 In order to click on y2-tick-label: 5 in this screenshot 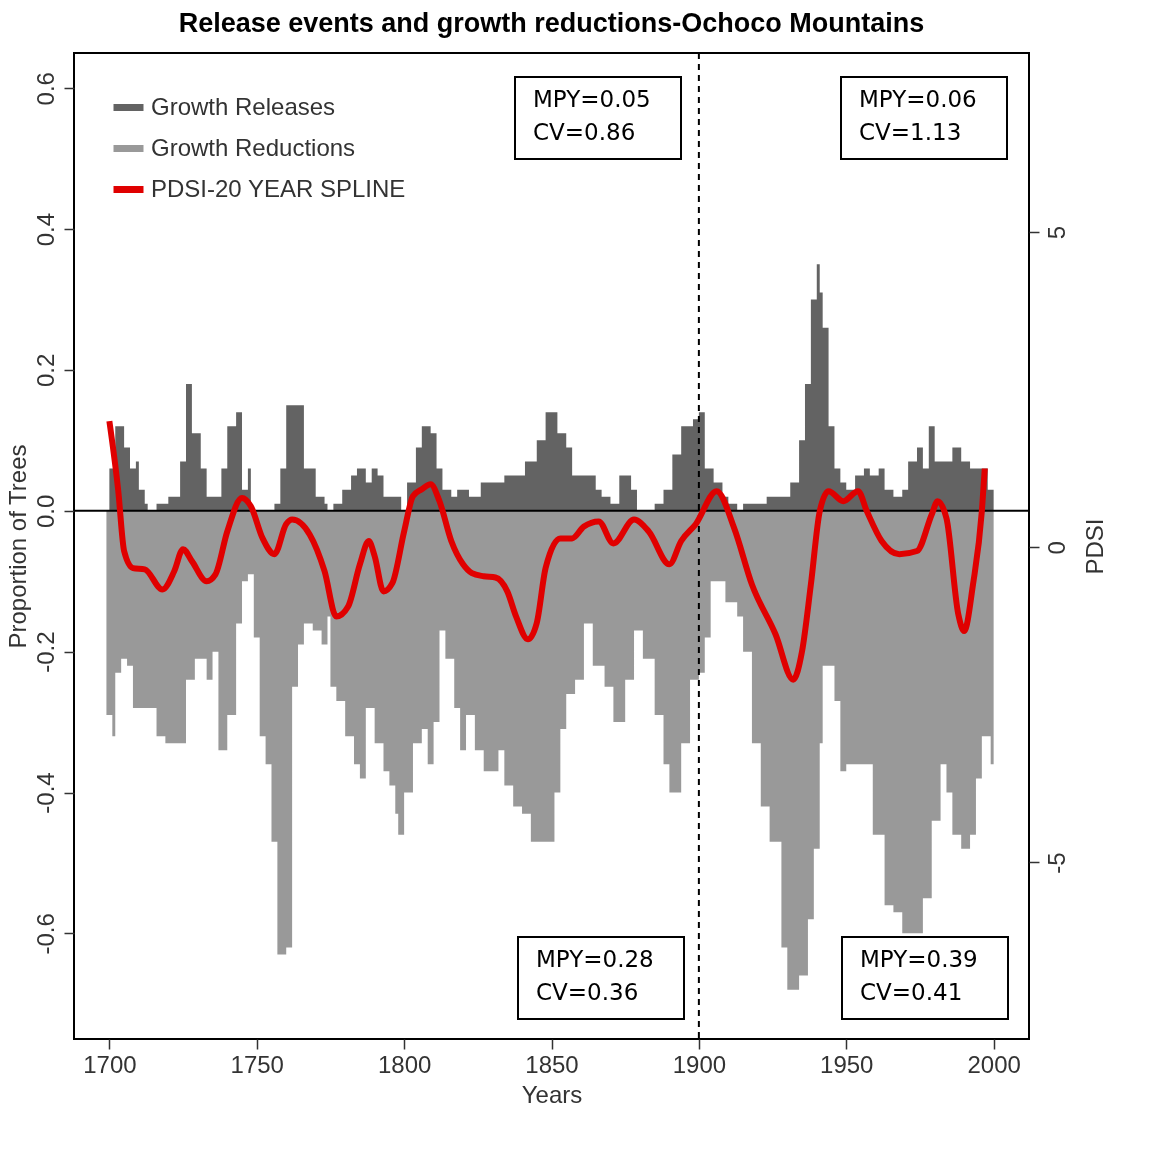, I will do `click(1056, 232)`.